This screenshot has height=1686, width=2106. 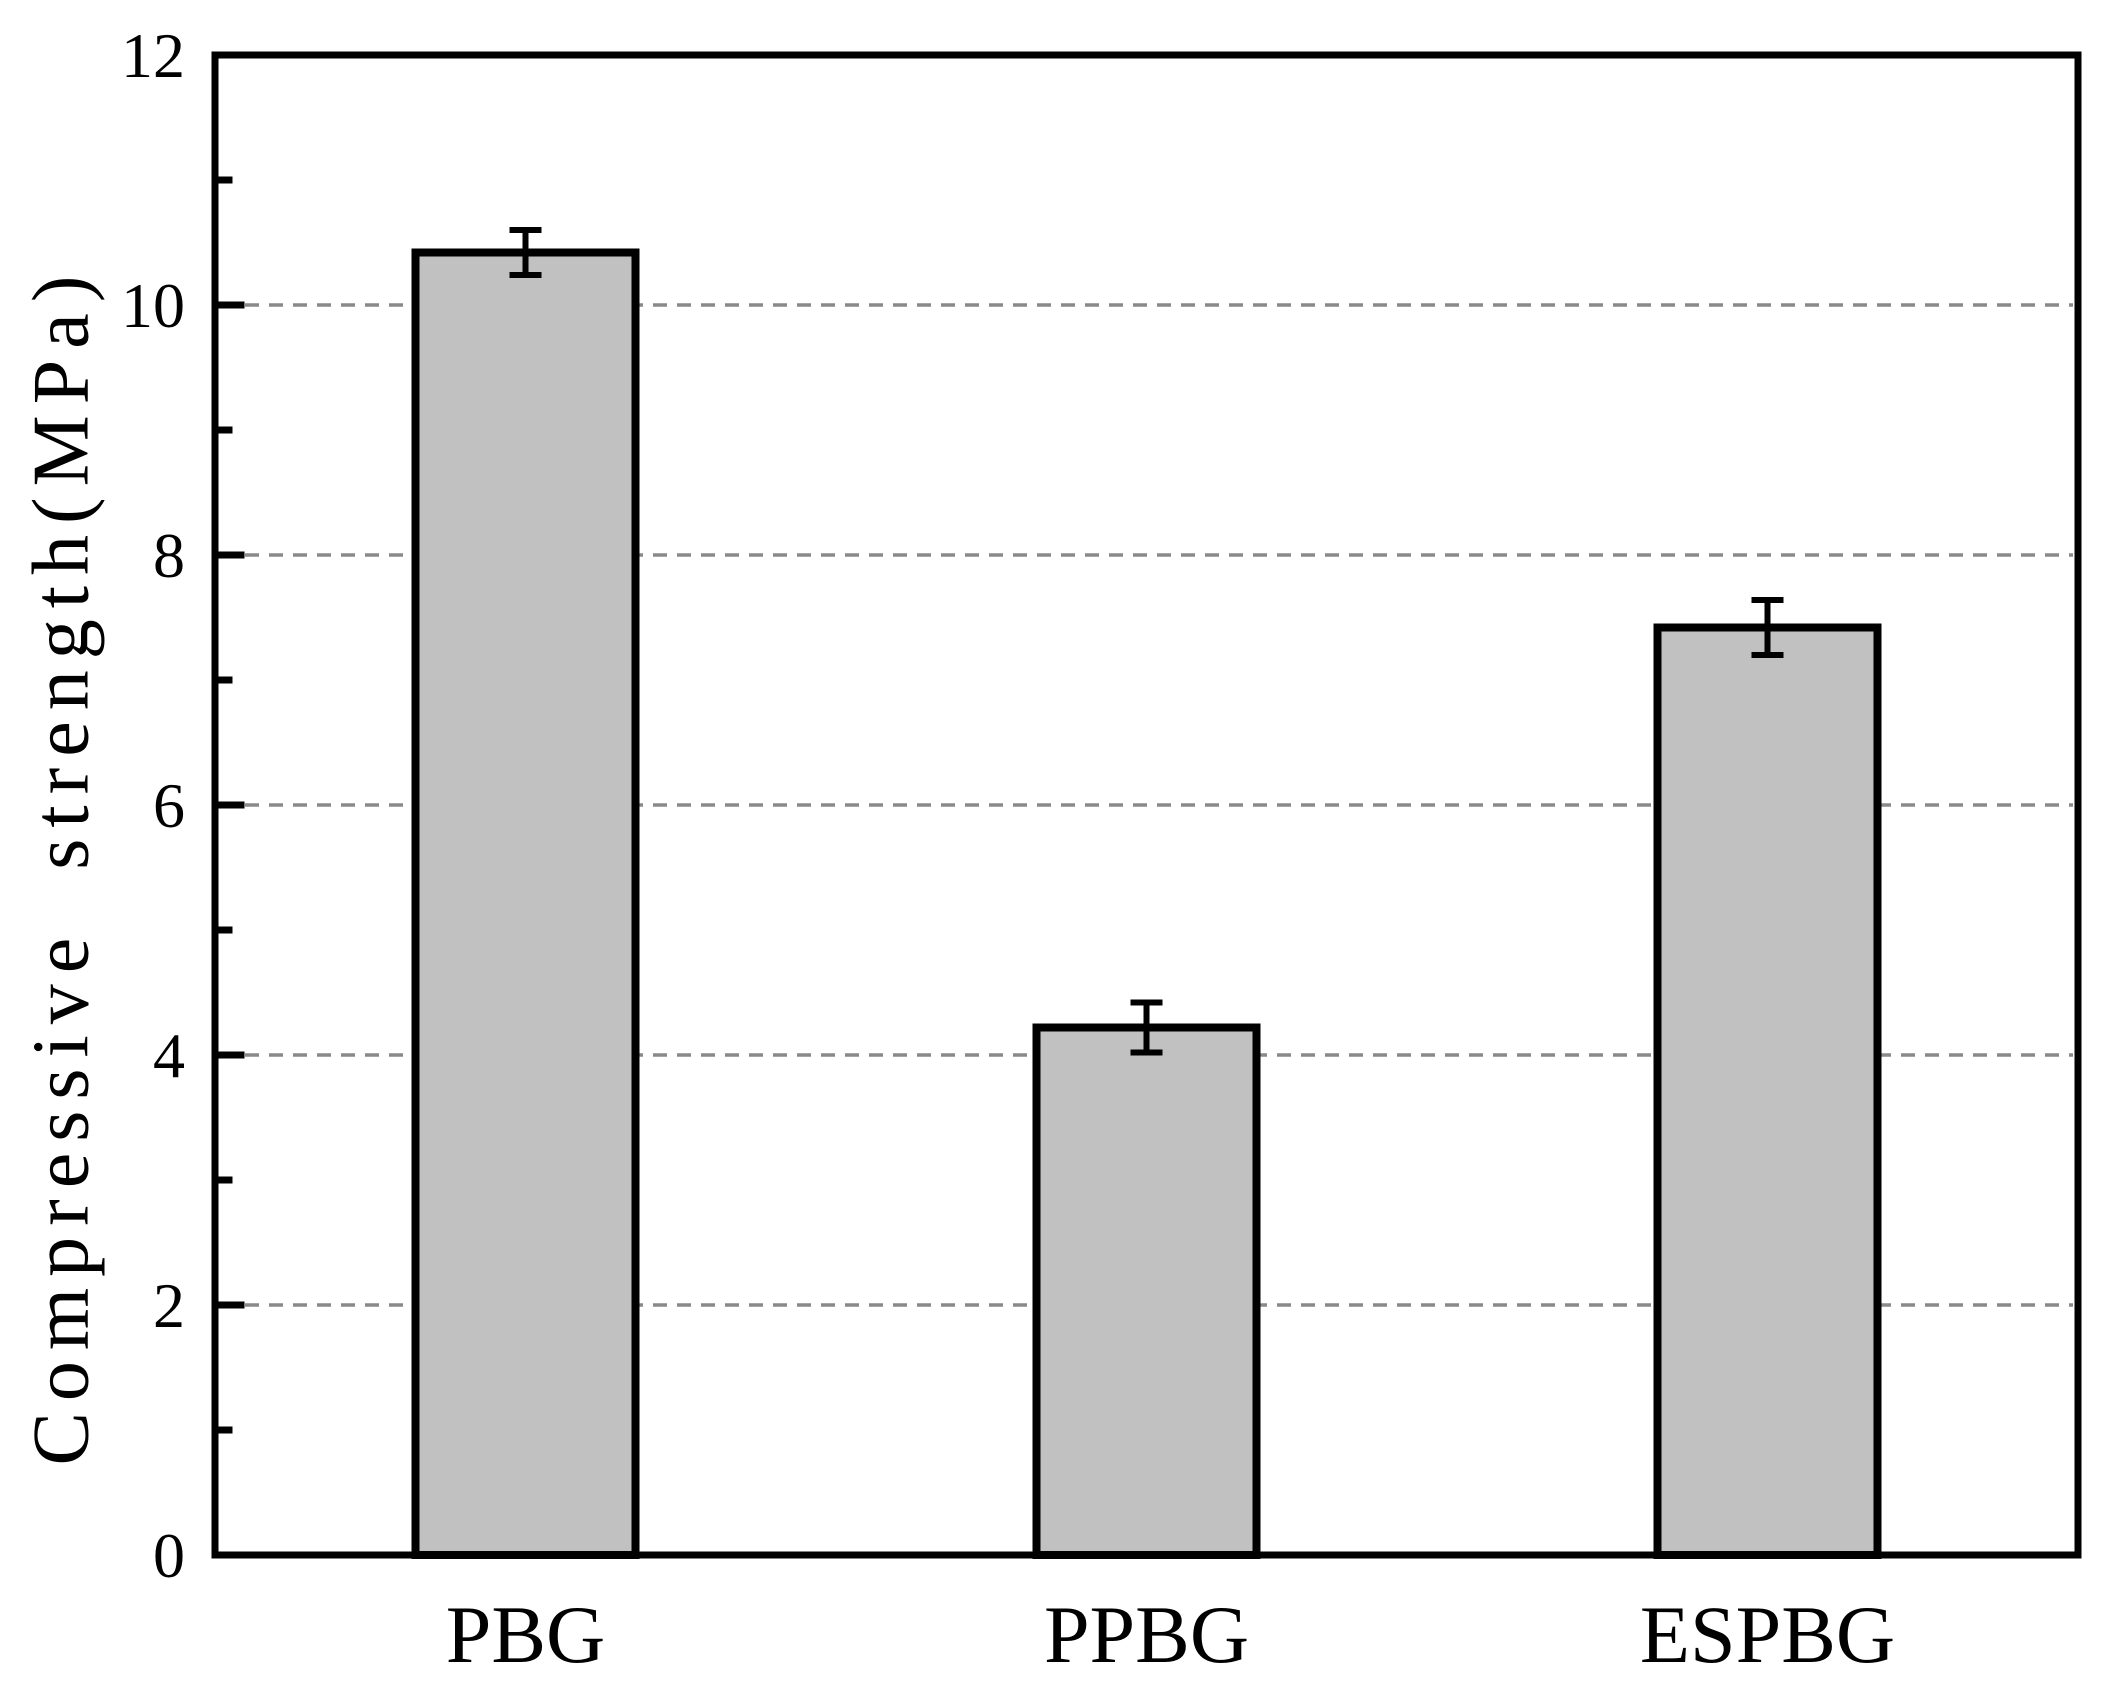 What do you see at coordinates (153, 55) in the screenshot?
I see `ytick-label-12: 12` at bounding box center [153, 55].